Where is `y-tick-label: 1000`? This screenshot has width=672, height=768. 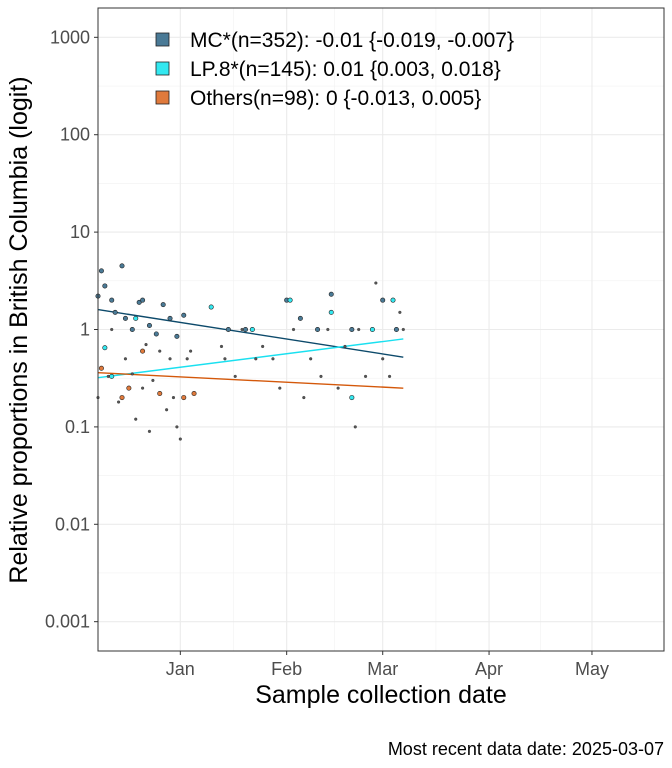 y-tick-label: 1000 is located at coordinates (70, 37).